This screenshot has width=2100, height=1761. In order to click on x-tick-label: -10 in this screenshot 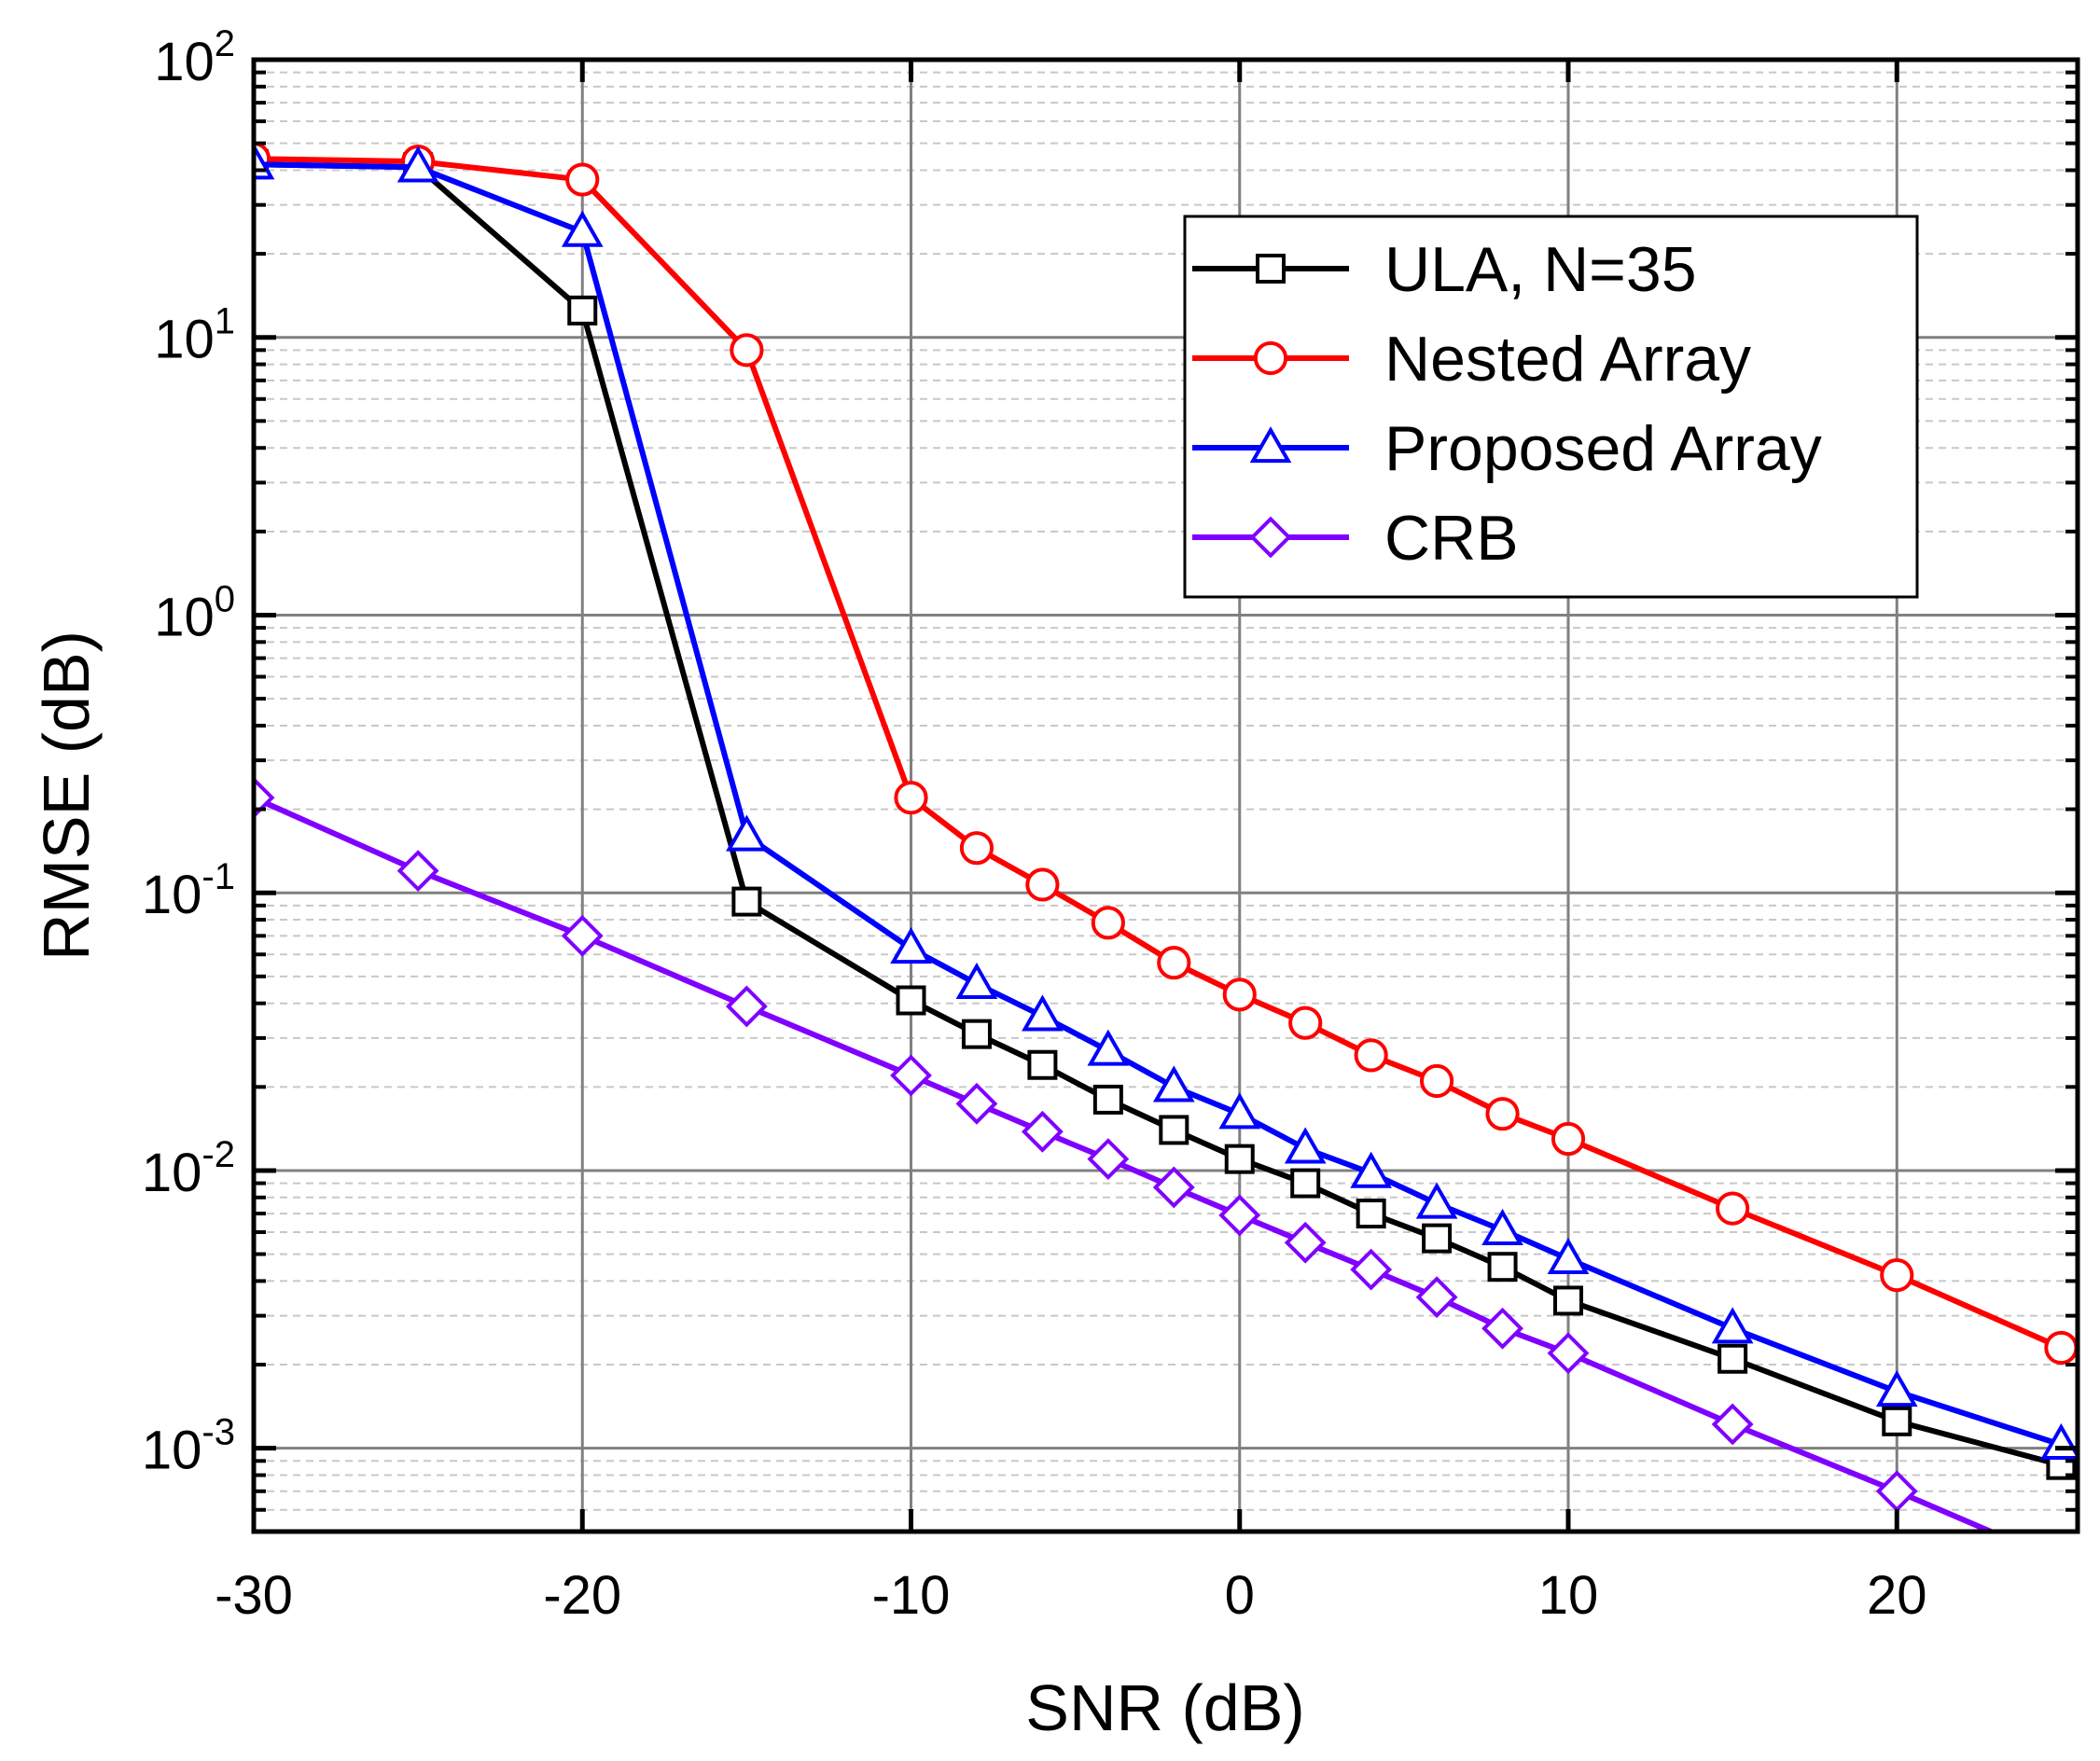, I will do `click(911, 1595)`.